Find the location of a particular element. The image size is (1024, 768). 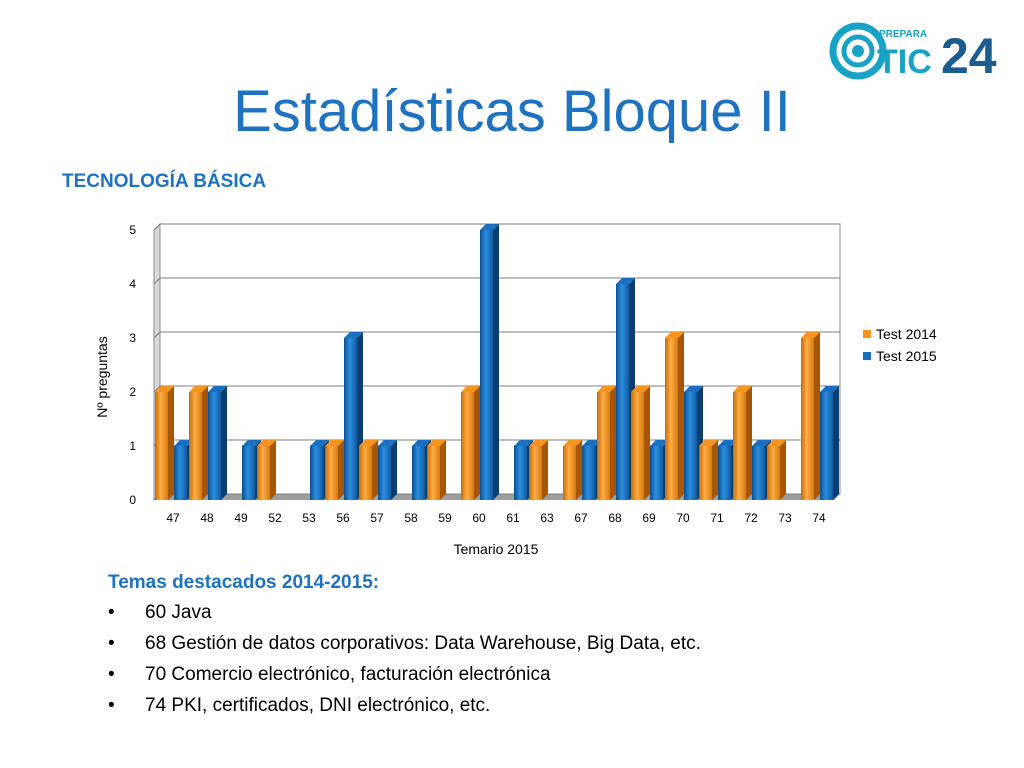

x-tick-label: 73 is located at coordinates (785, 518).